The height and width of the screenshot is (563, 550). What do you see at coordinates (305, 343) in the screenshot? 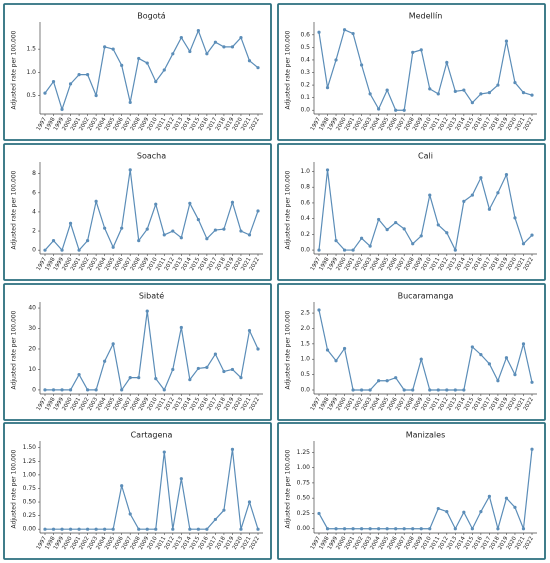
I see `y-tick-label: 1.5` at bounding box center [305, 343].